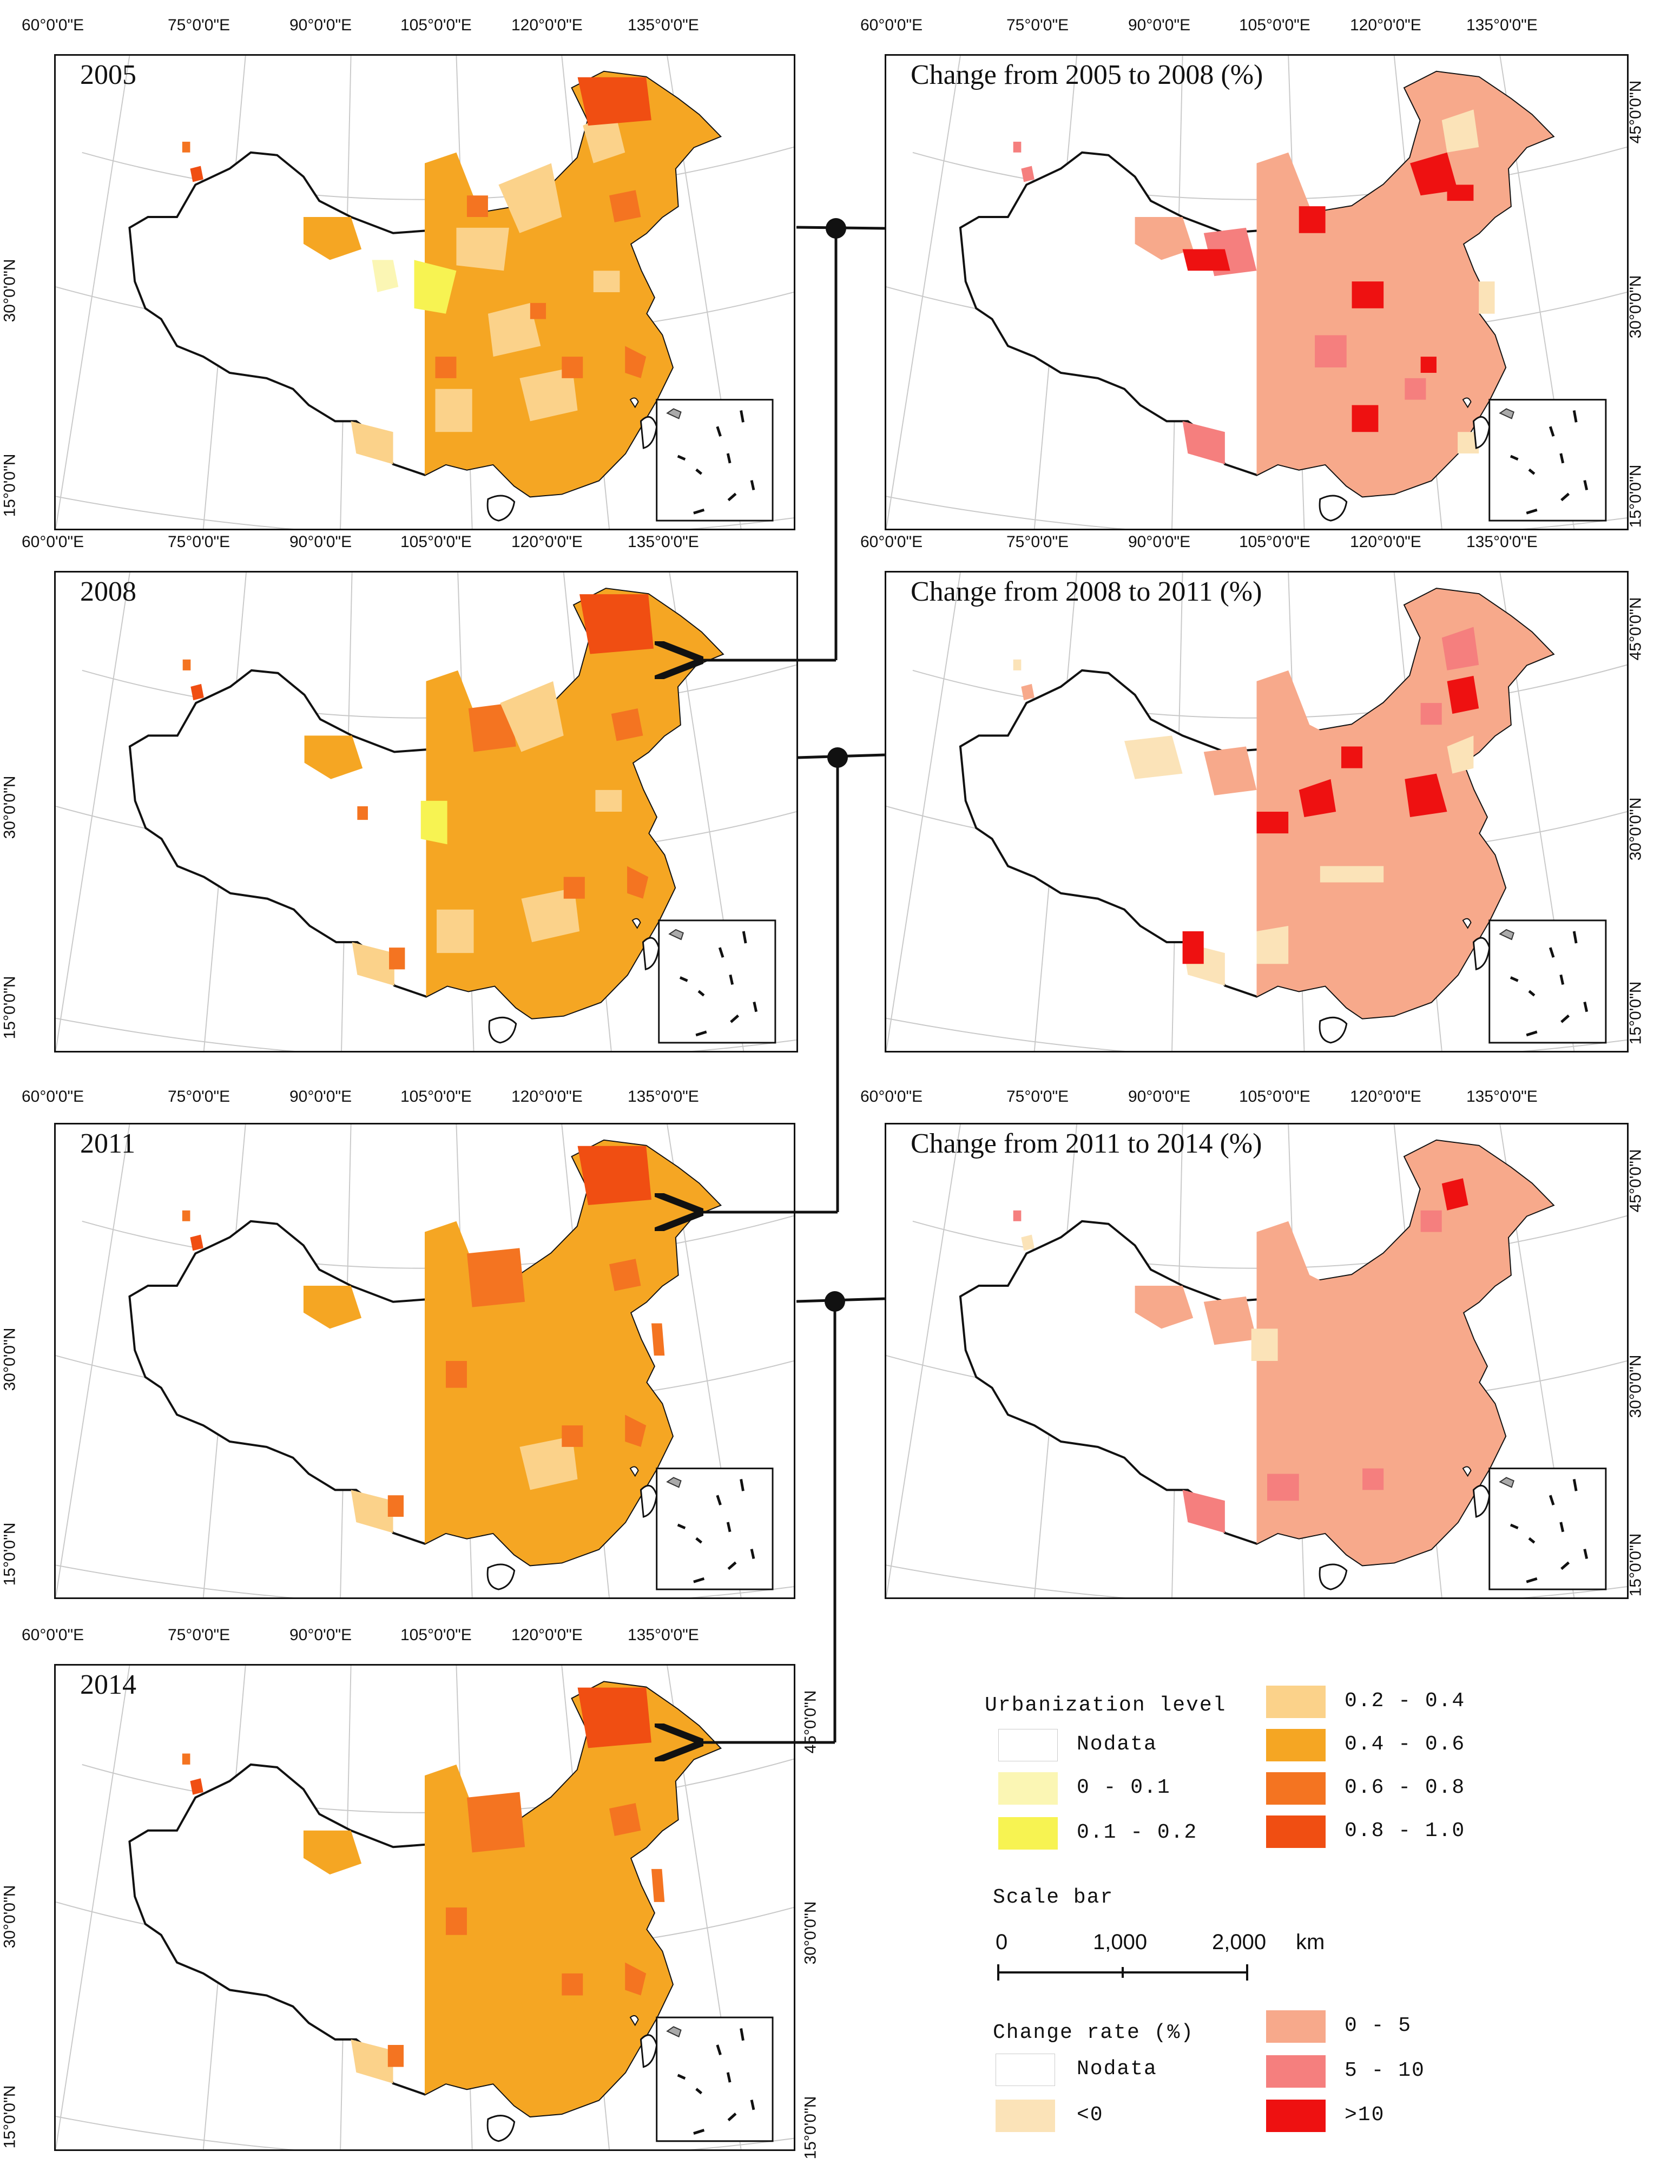 Image resolution: width=1680 pixels, height=2184 pixels. I want to click on map-2011, so click(425, 1360).